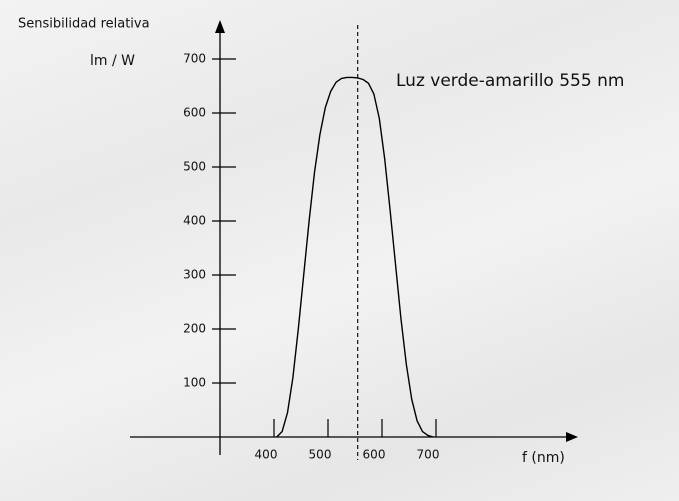 The height and width of the screenshot is (501, 679). What do you see at coordinates (428, 455) in the screenshot?
I see `x-tick-label: 700` at bounding box center [428, 455].